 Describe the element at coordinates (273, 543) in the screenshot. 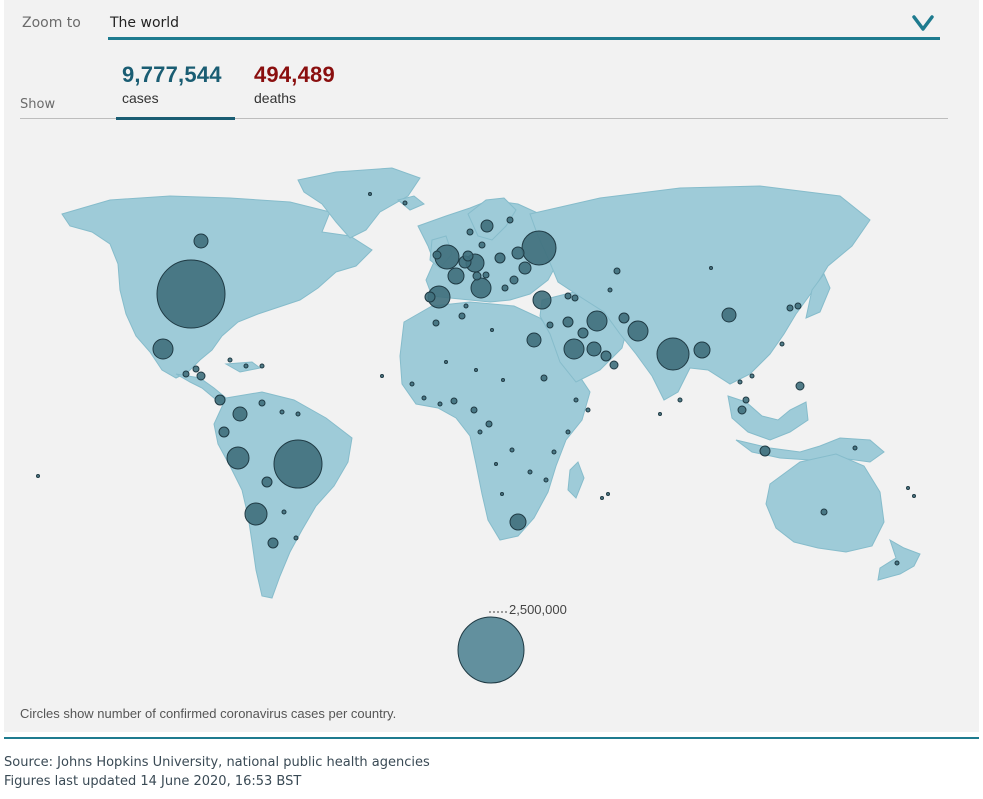

I see `bubble-argentina` at that location.